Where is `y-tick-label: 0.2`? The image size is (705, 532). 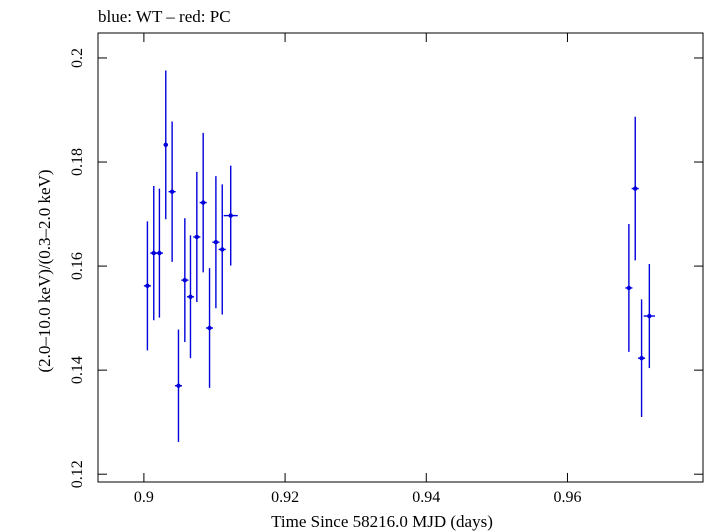
y-tick-label: 0.2 is located at coordinates (77, 58).